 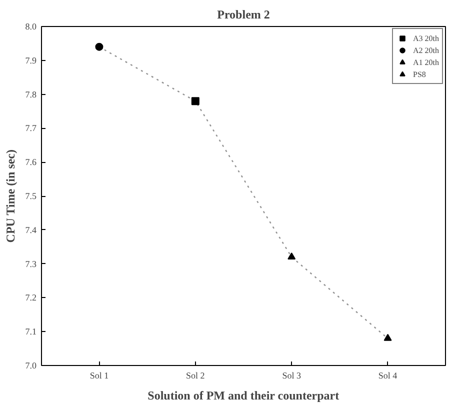 I want to click on x-axis-title: Solution of PM and their counterpart, so click(x=244, y=395).